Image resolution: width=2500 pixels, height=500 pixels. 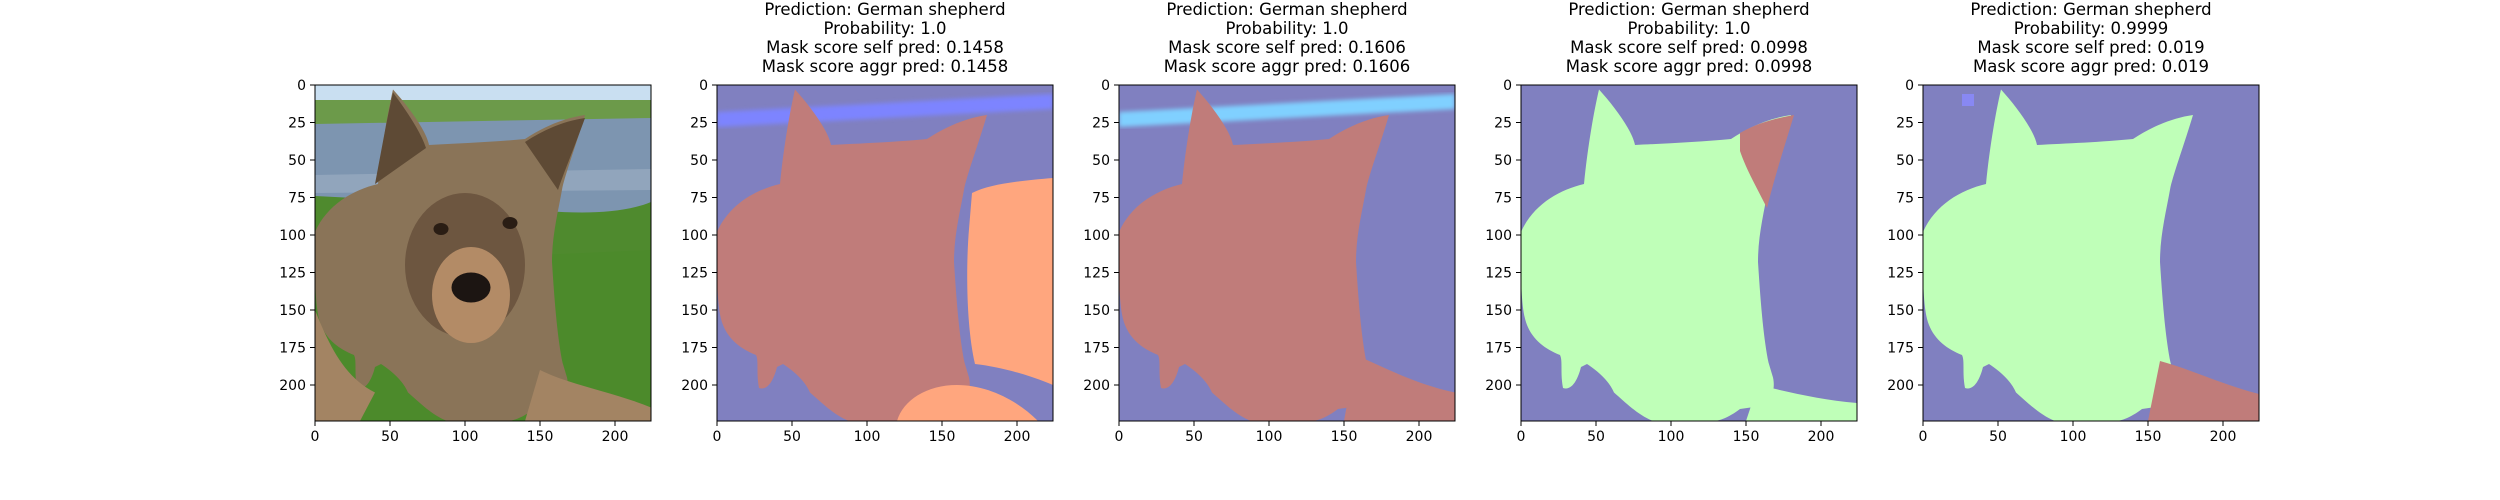 I want to click on title-line: Mask score aggr pred: 0.019, so click(x=2091, y=66).